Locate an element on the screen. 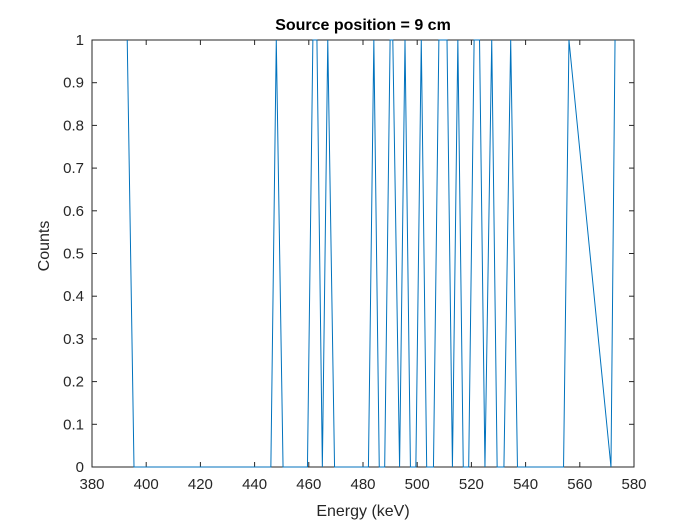  y-tick-label: 0.1 is located at coordinates (73, 424).